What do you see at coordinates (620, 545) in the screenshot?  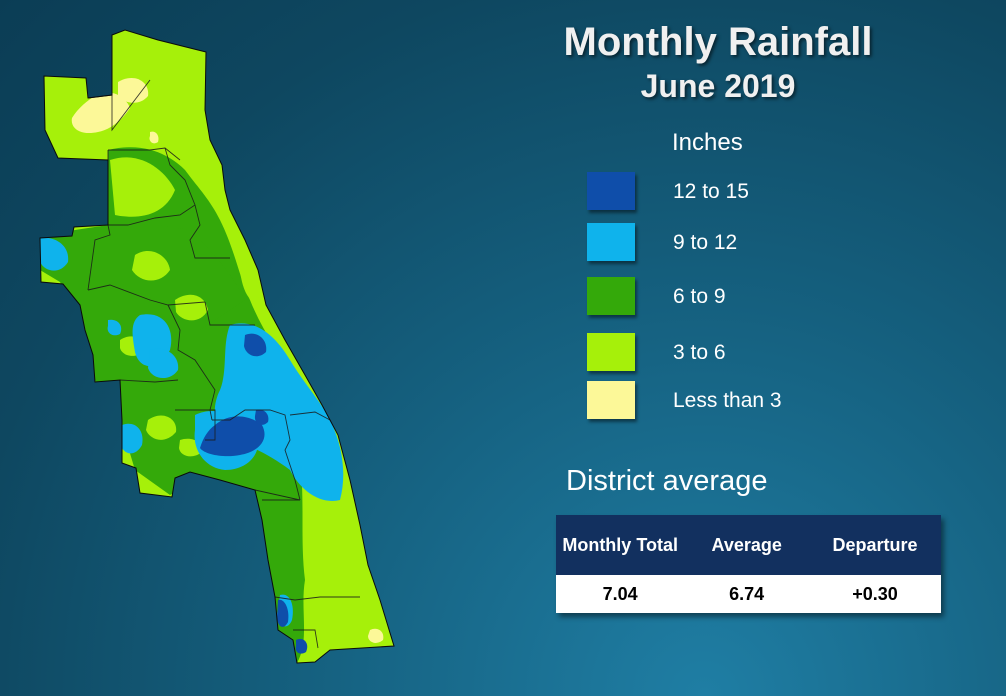 I see `column-header: Monthly Total` at bounding box center [620, 545].